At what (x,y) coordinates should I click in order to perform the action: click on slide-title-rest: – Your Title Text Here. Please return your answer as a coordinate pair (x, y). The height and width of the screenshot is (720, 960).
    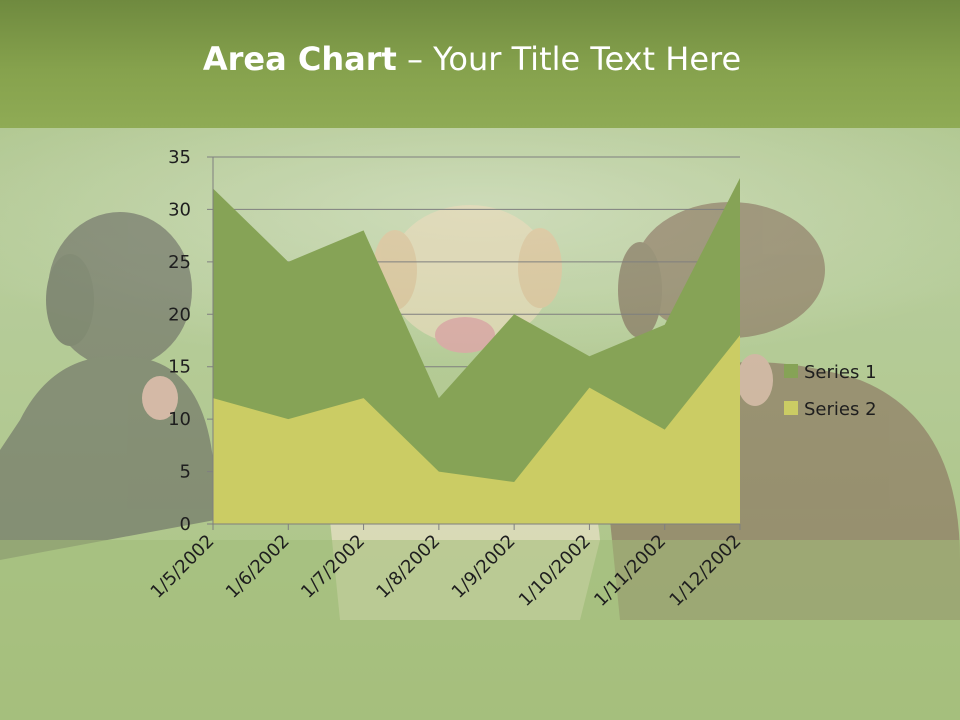
    Looking at the image, I should click on (569, 59).